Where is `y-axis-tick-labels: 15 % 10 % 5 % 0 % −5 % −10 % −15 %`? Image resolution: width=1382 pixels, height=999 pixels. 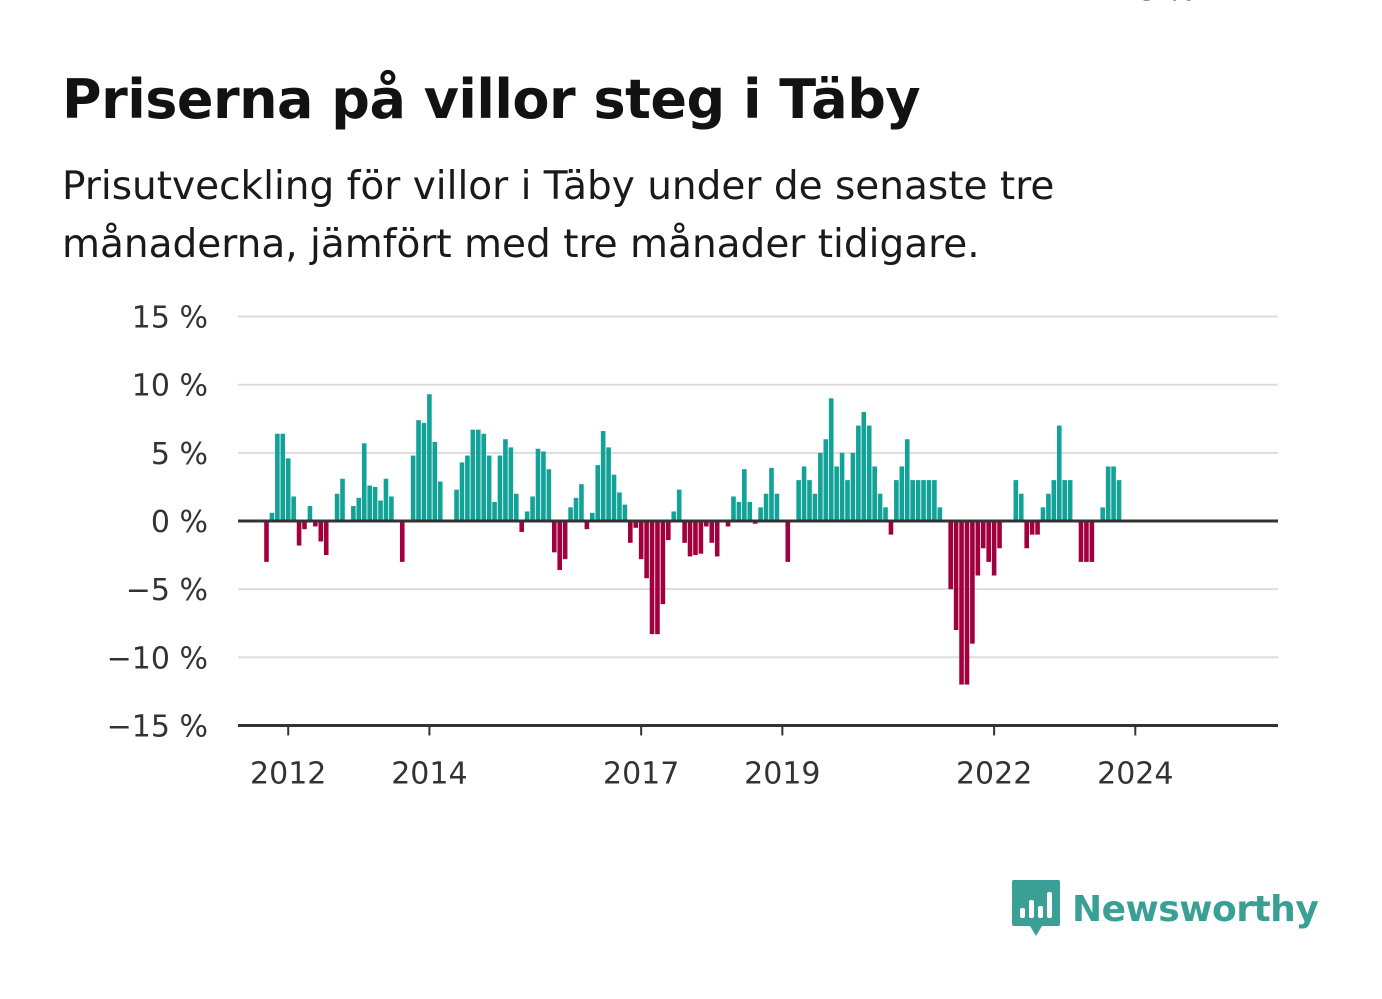
y-axis-tick-labels: 15 % 10 % 5 % 0 % −5 % −10 % −15 % is located at coordinates (157, 523).